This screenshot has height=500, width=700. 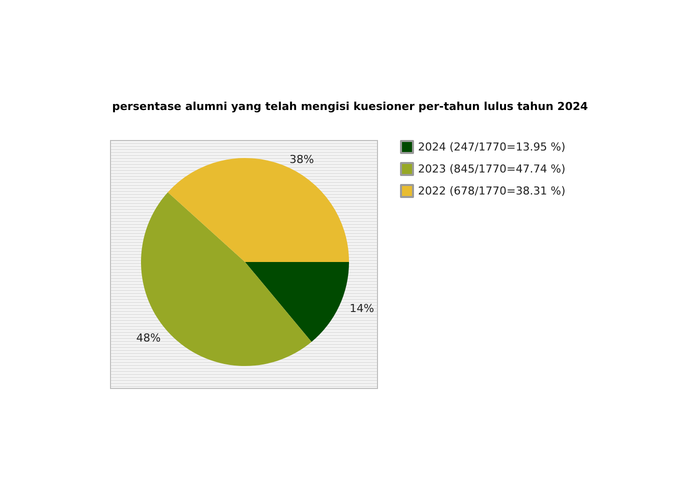 What do you see at coordinates (492, 169) in the screenshot?
I see `legend-label: 2023 (845/1770=47.74 %)` at bounding box center [492, 169].